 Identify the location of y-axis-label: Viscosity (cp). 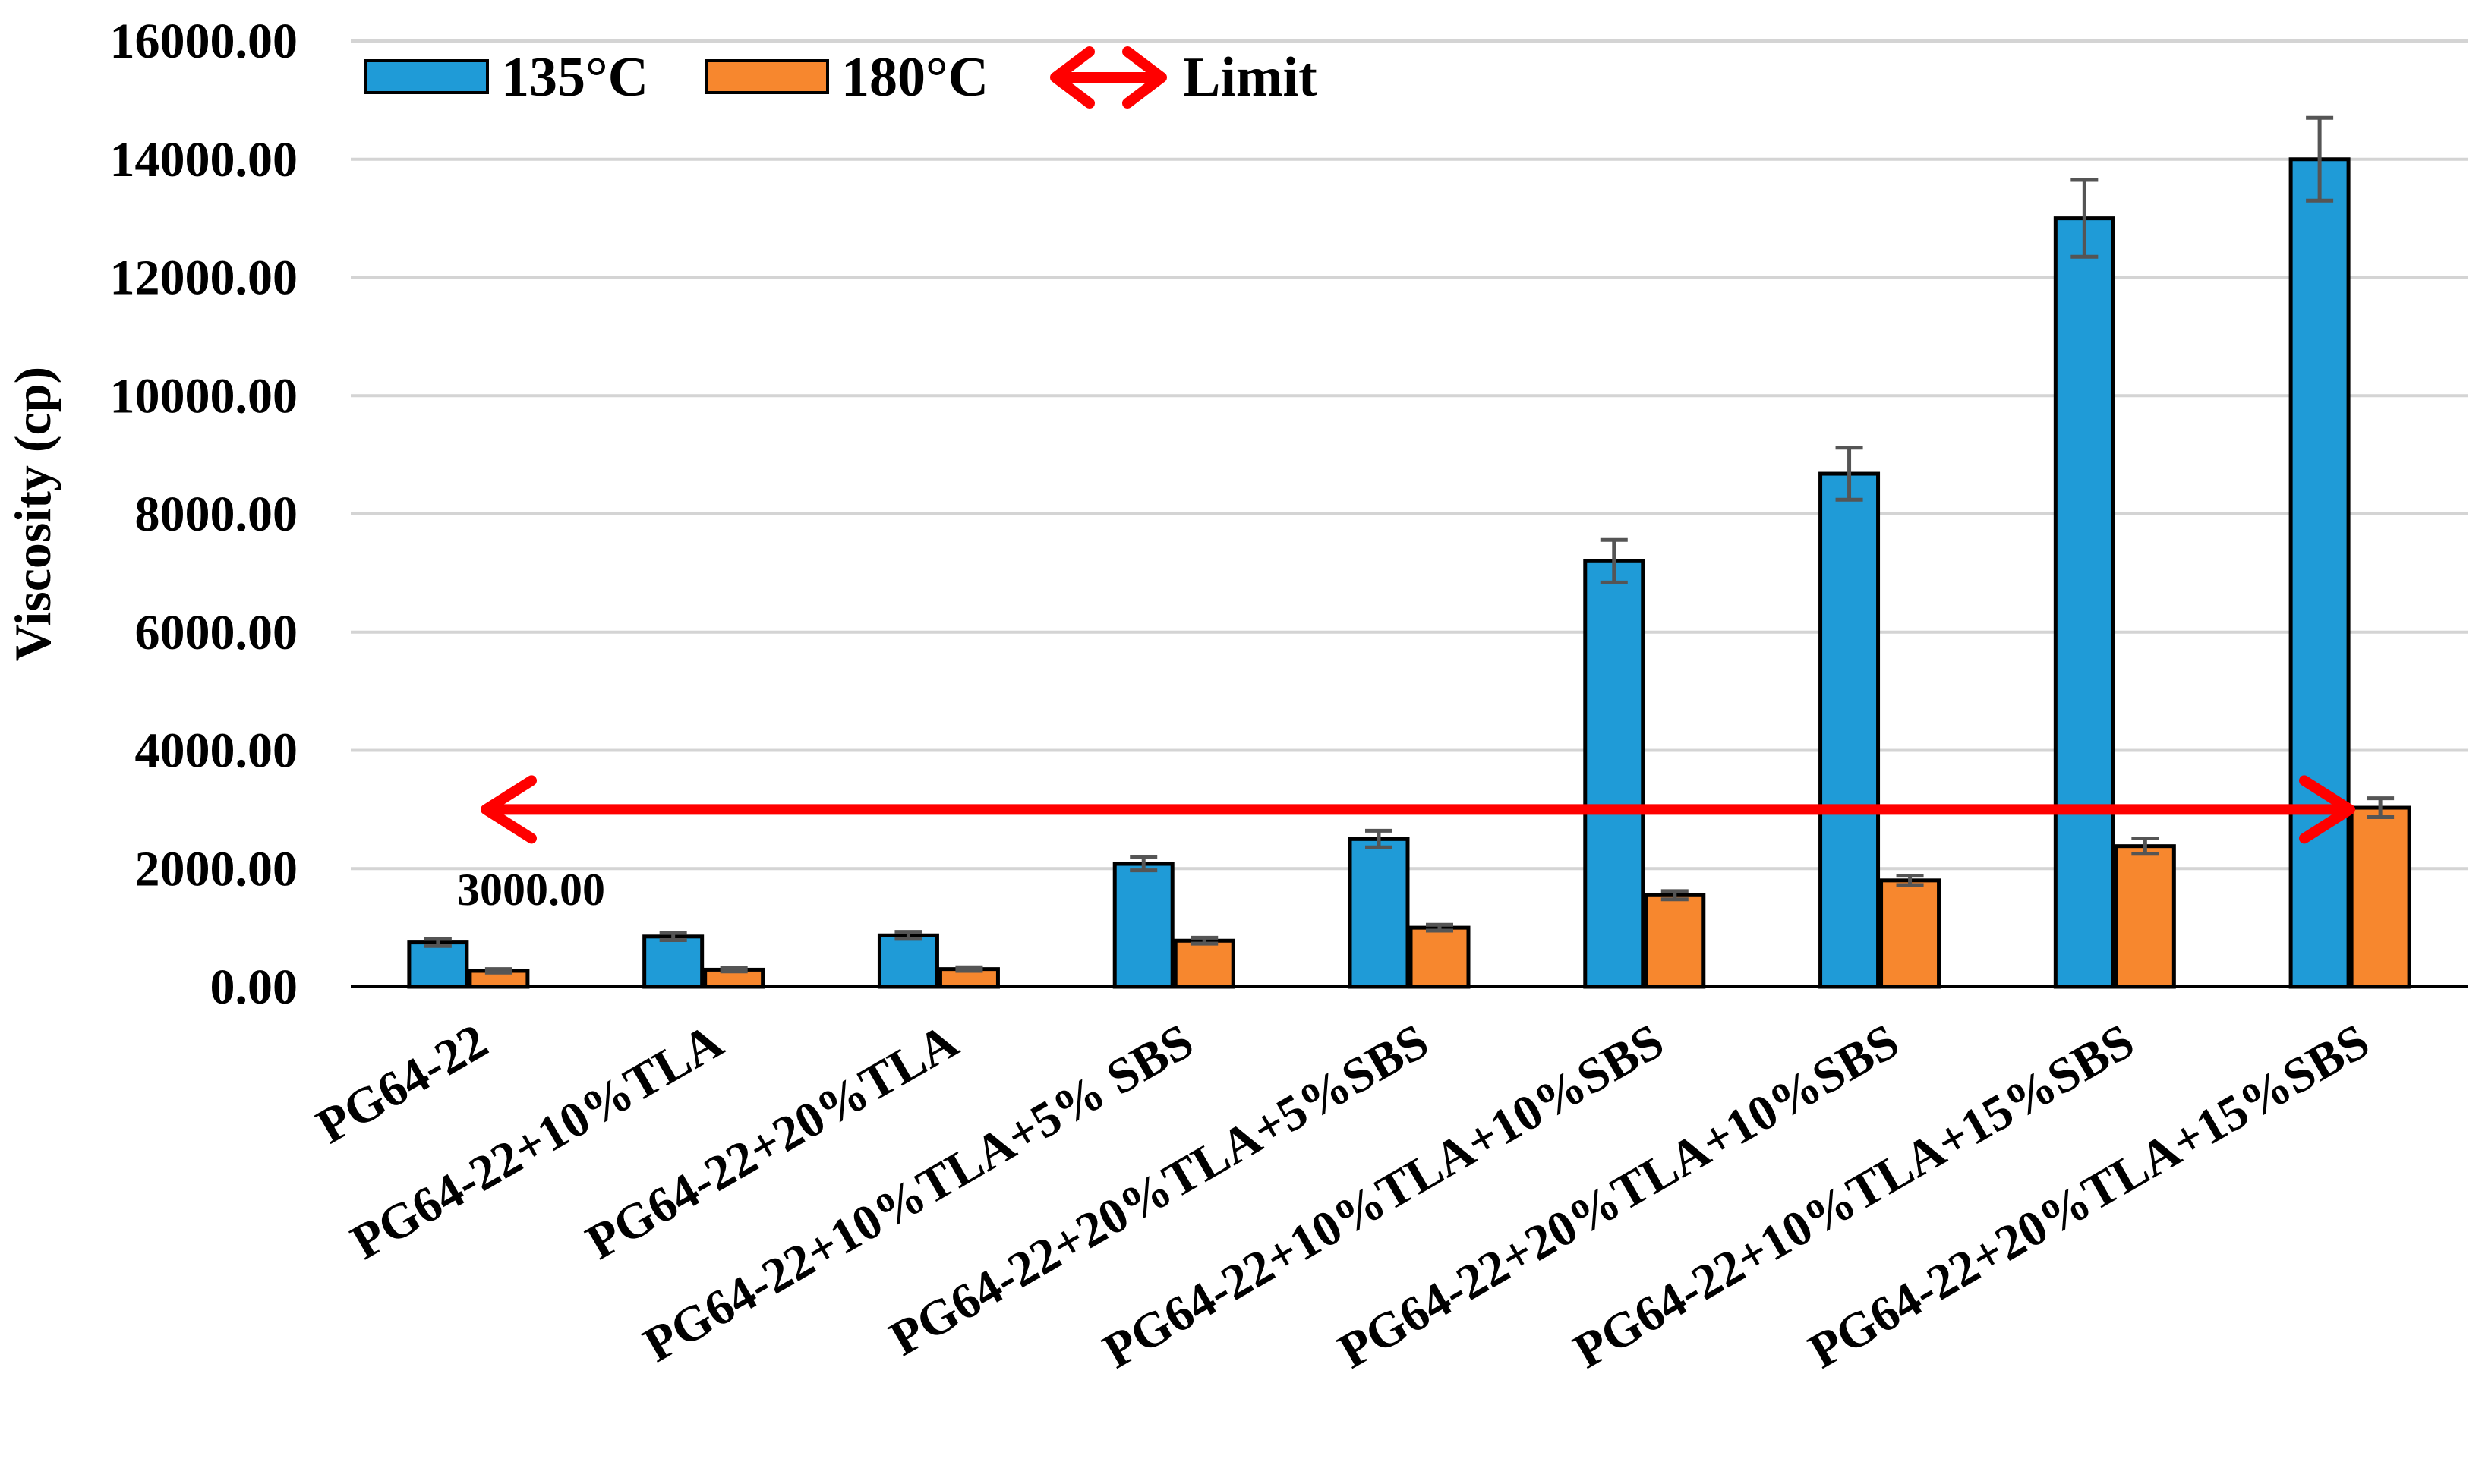
(32, 514).